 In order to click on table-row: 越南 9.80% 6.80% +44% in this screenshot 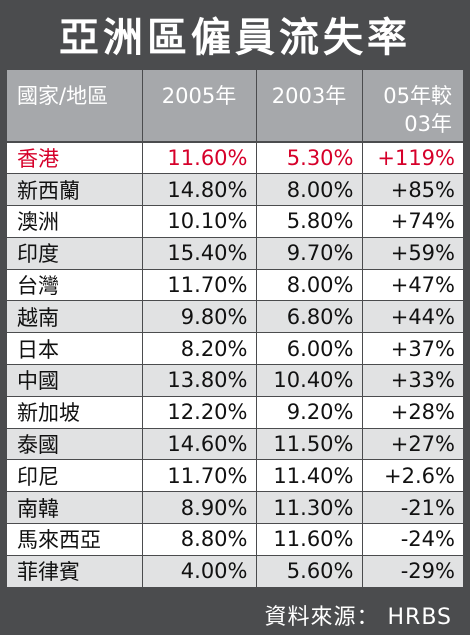, I will do `click(235, 317)`.